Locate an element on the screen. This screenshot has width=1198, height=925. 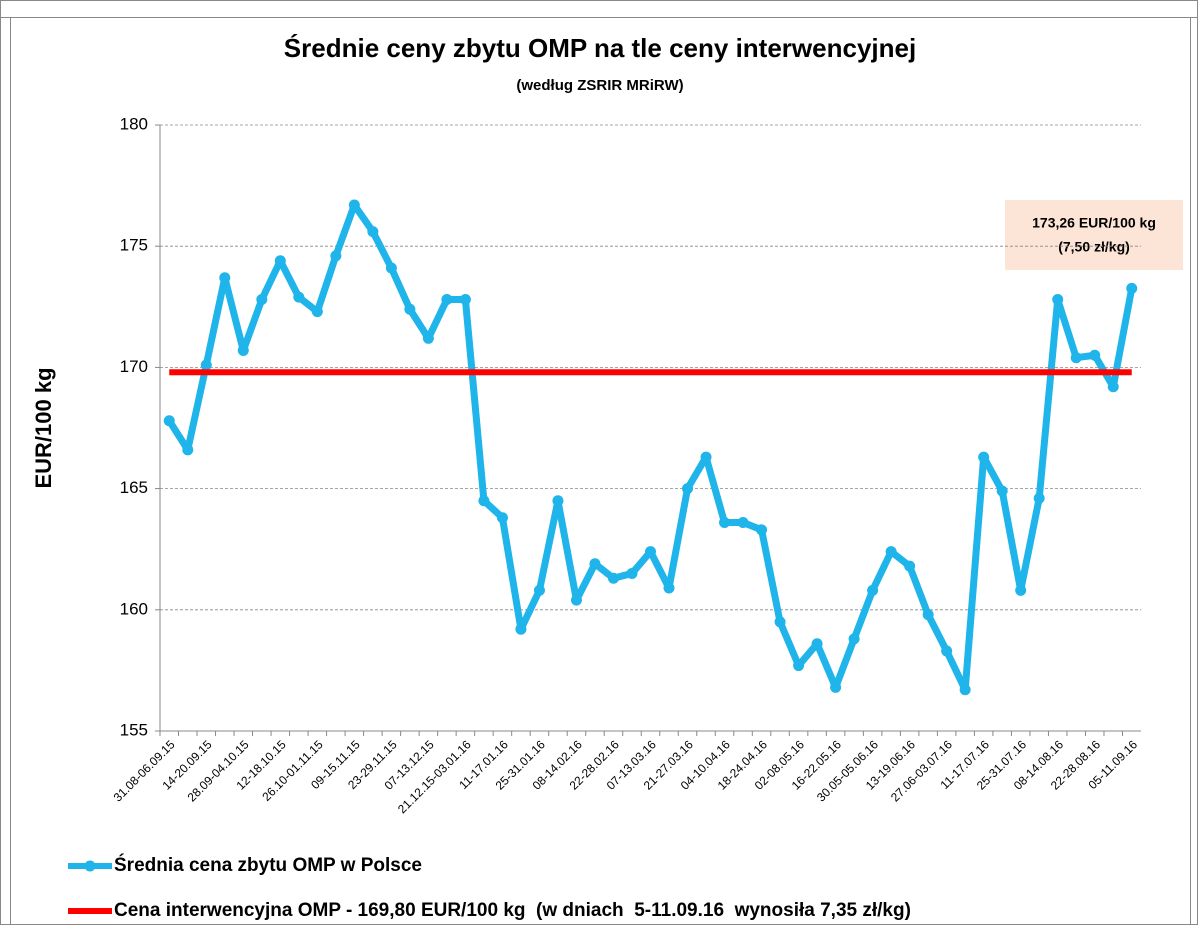
y-tick-label: 165 is located at coordinates (134, 487).